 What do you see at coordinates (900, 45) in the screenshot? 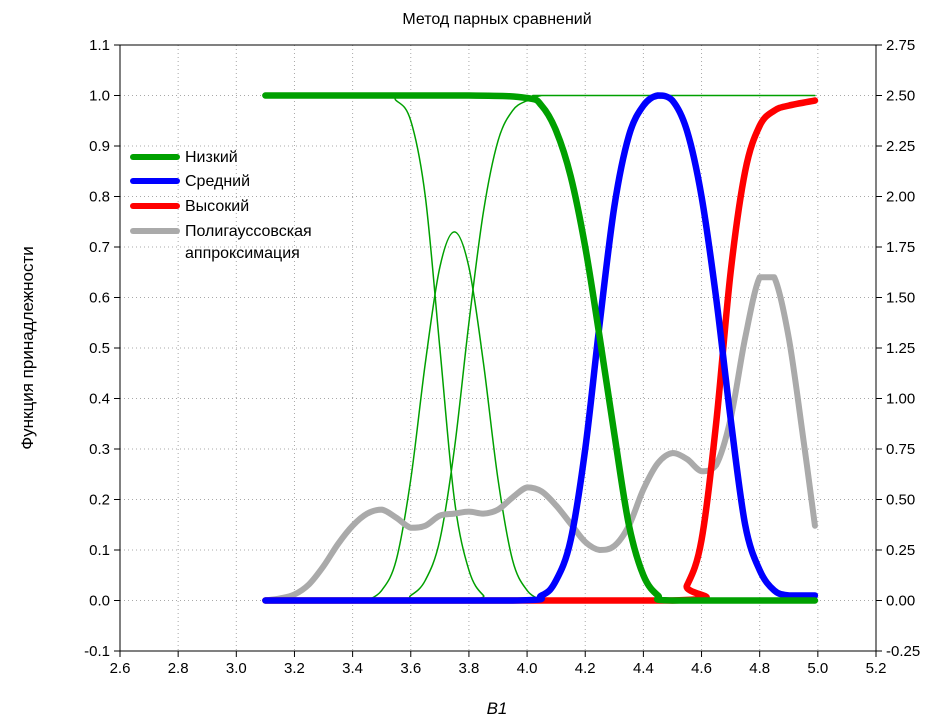
I see `y2-tick-label: 2.75` at bounding box center [900, 45].